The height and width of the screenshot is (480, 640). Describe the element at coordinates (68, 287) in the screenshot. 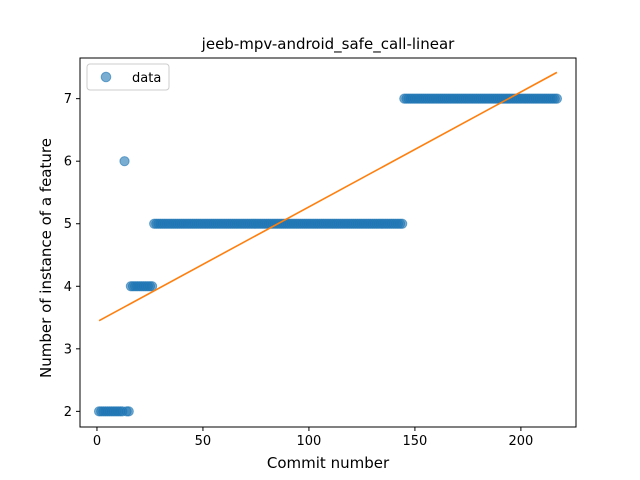

I see `y-tick-label: 4` at that location.